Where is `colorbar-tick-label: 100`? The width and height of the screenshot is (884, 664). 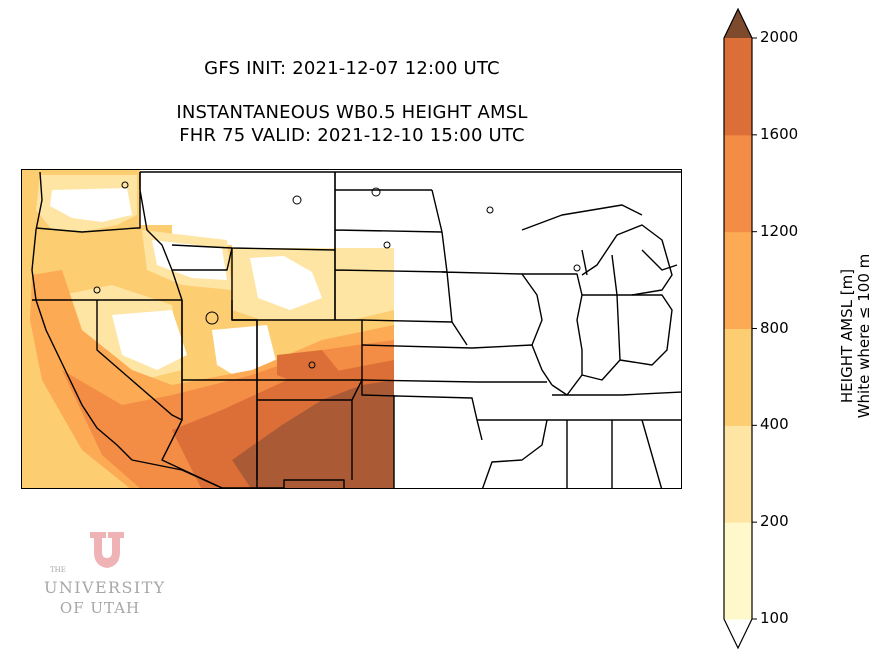
colorbar-tick-label: 100 is located at coordinates (774, 618).